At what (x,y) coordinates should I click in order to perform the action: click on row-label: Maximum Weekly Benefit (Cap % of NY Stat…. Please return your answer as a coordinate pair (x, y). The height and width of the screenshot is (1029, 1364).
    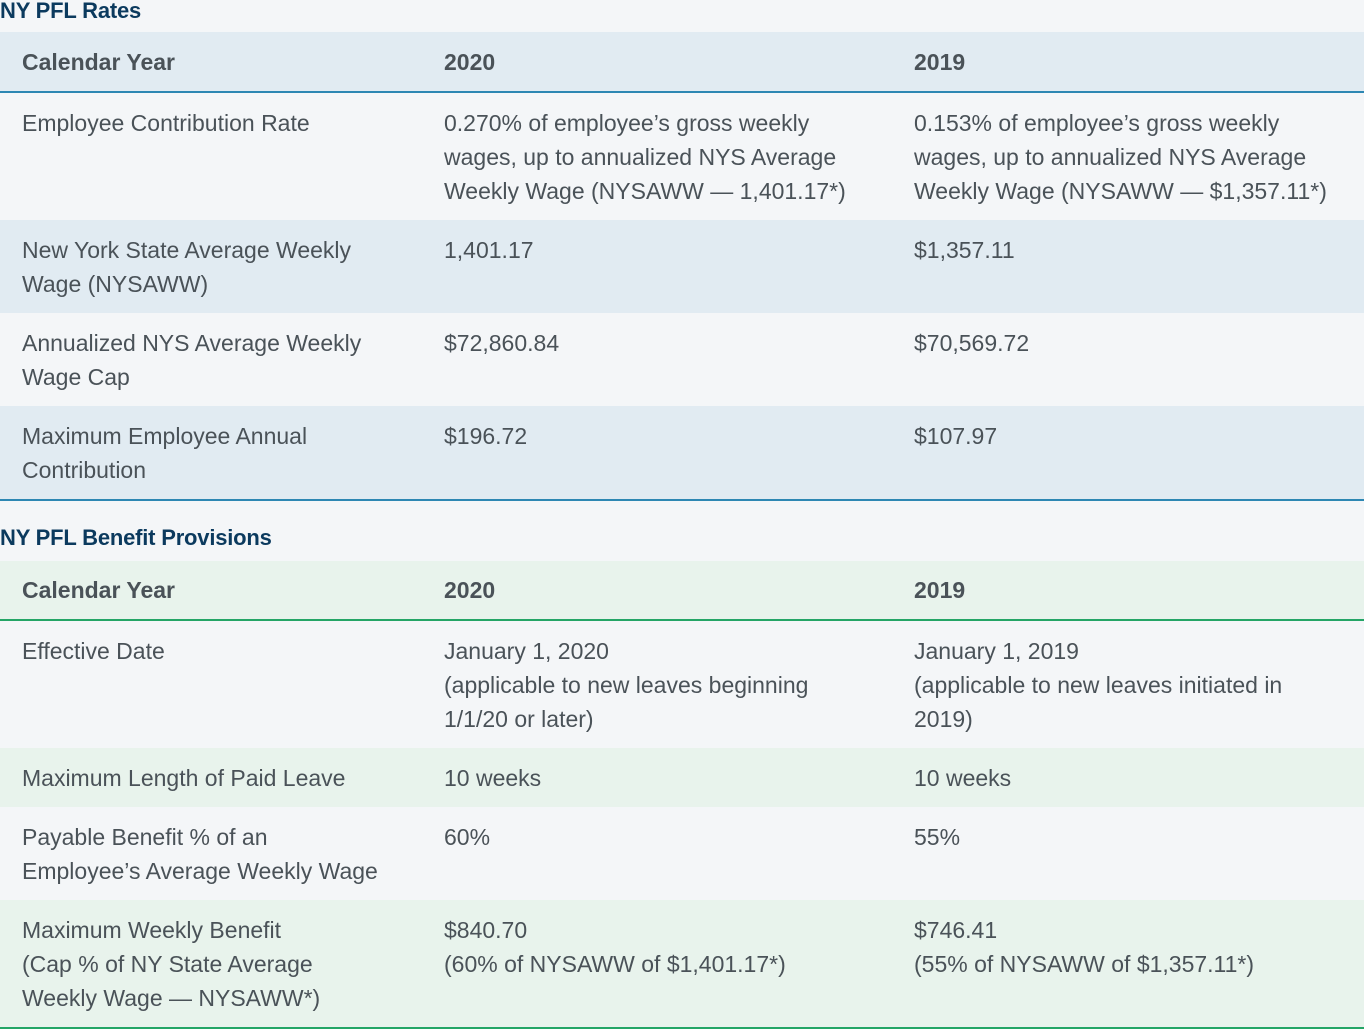
    Looking at the image, I should click on (211, 964).